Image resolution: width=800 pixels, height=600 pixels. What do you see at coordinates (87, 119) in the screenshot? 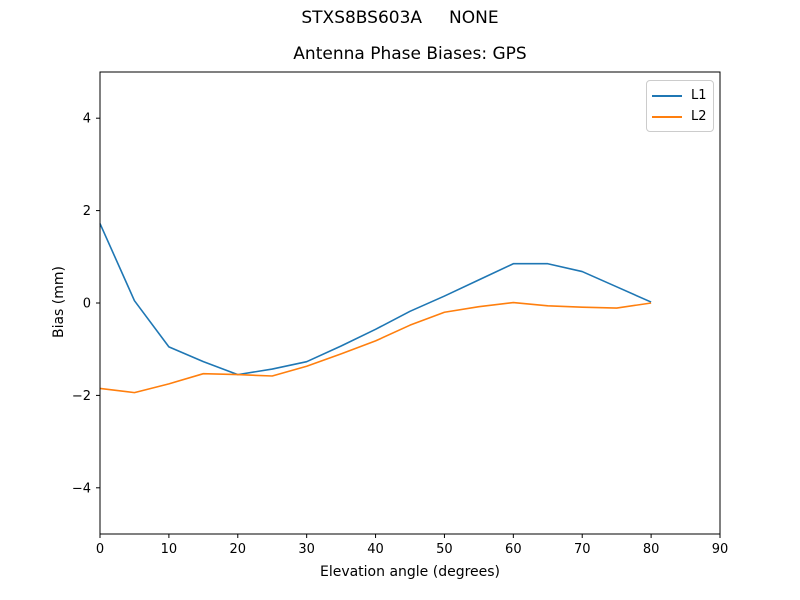
I see `y-tick-label: 4` at bounding box center [87, 119].